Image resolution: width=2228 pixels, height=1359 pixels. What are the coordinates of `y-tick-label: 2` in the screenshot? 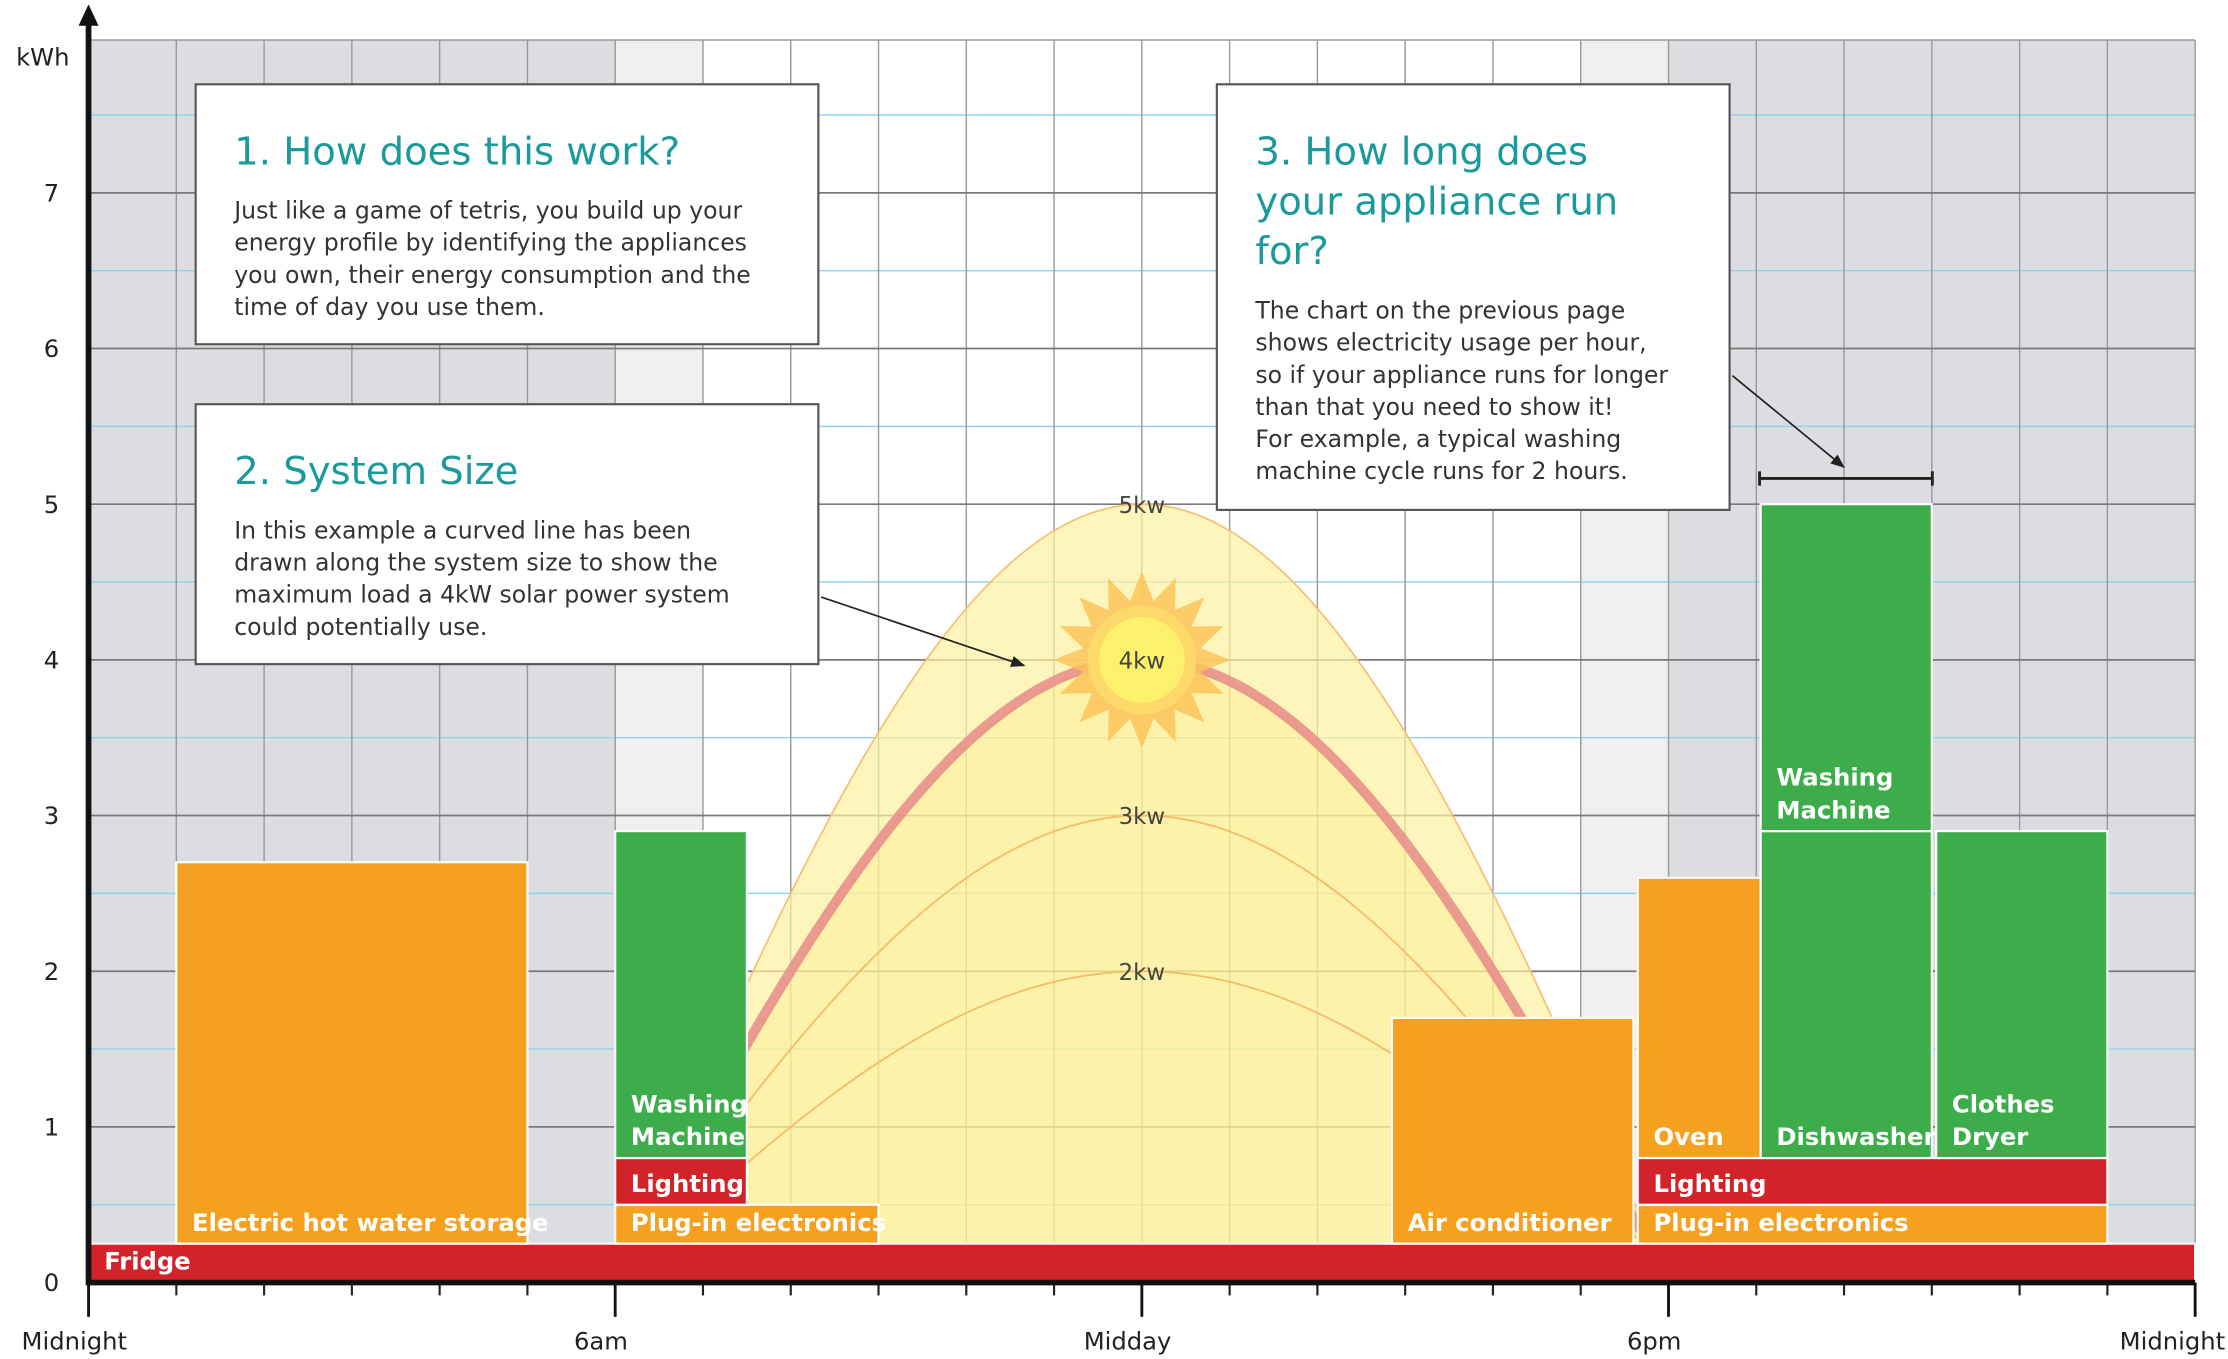 It's located at (51, 971).